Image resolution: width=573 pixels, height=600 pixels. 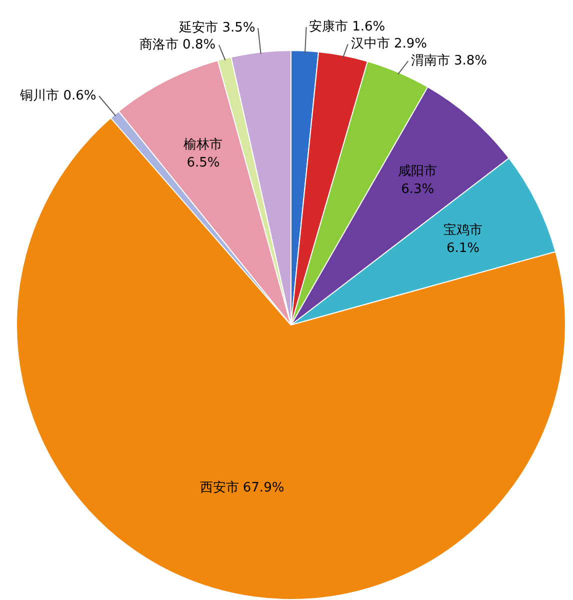 What do you see at coordinates (463, 230) in the screenshot?
I see `slice-label: 宝鸡市` at bounding box center [463, 230].